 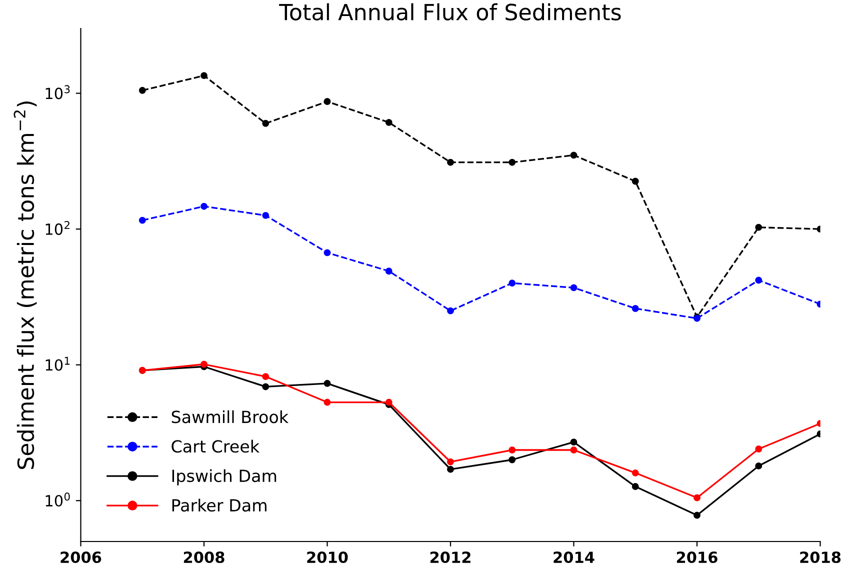 What do you see at coordinates (58, 363) in the screenshot?
I see `y-tick-label: 10$^{1}$` at bounding box center [58, 363].